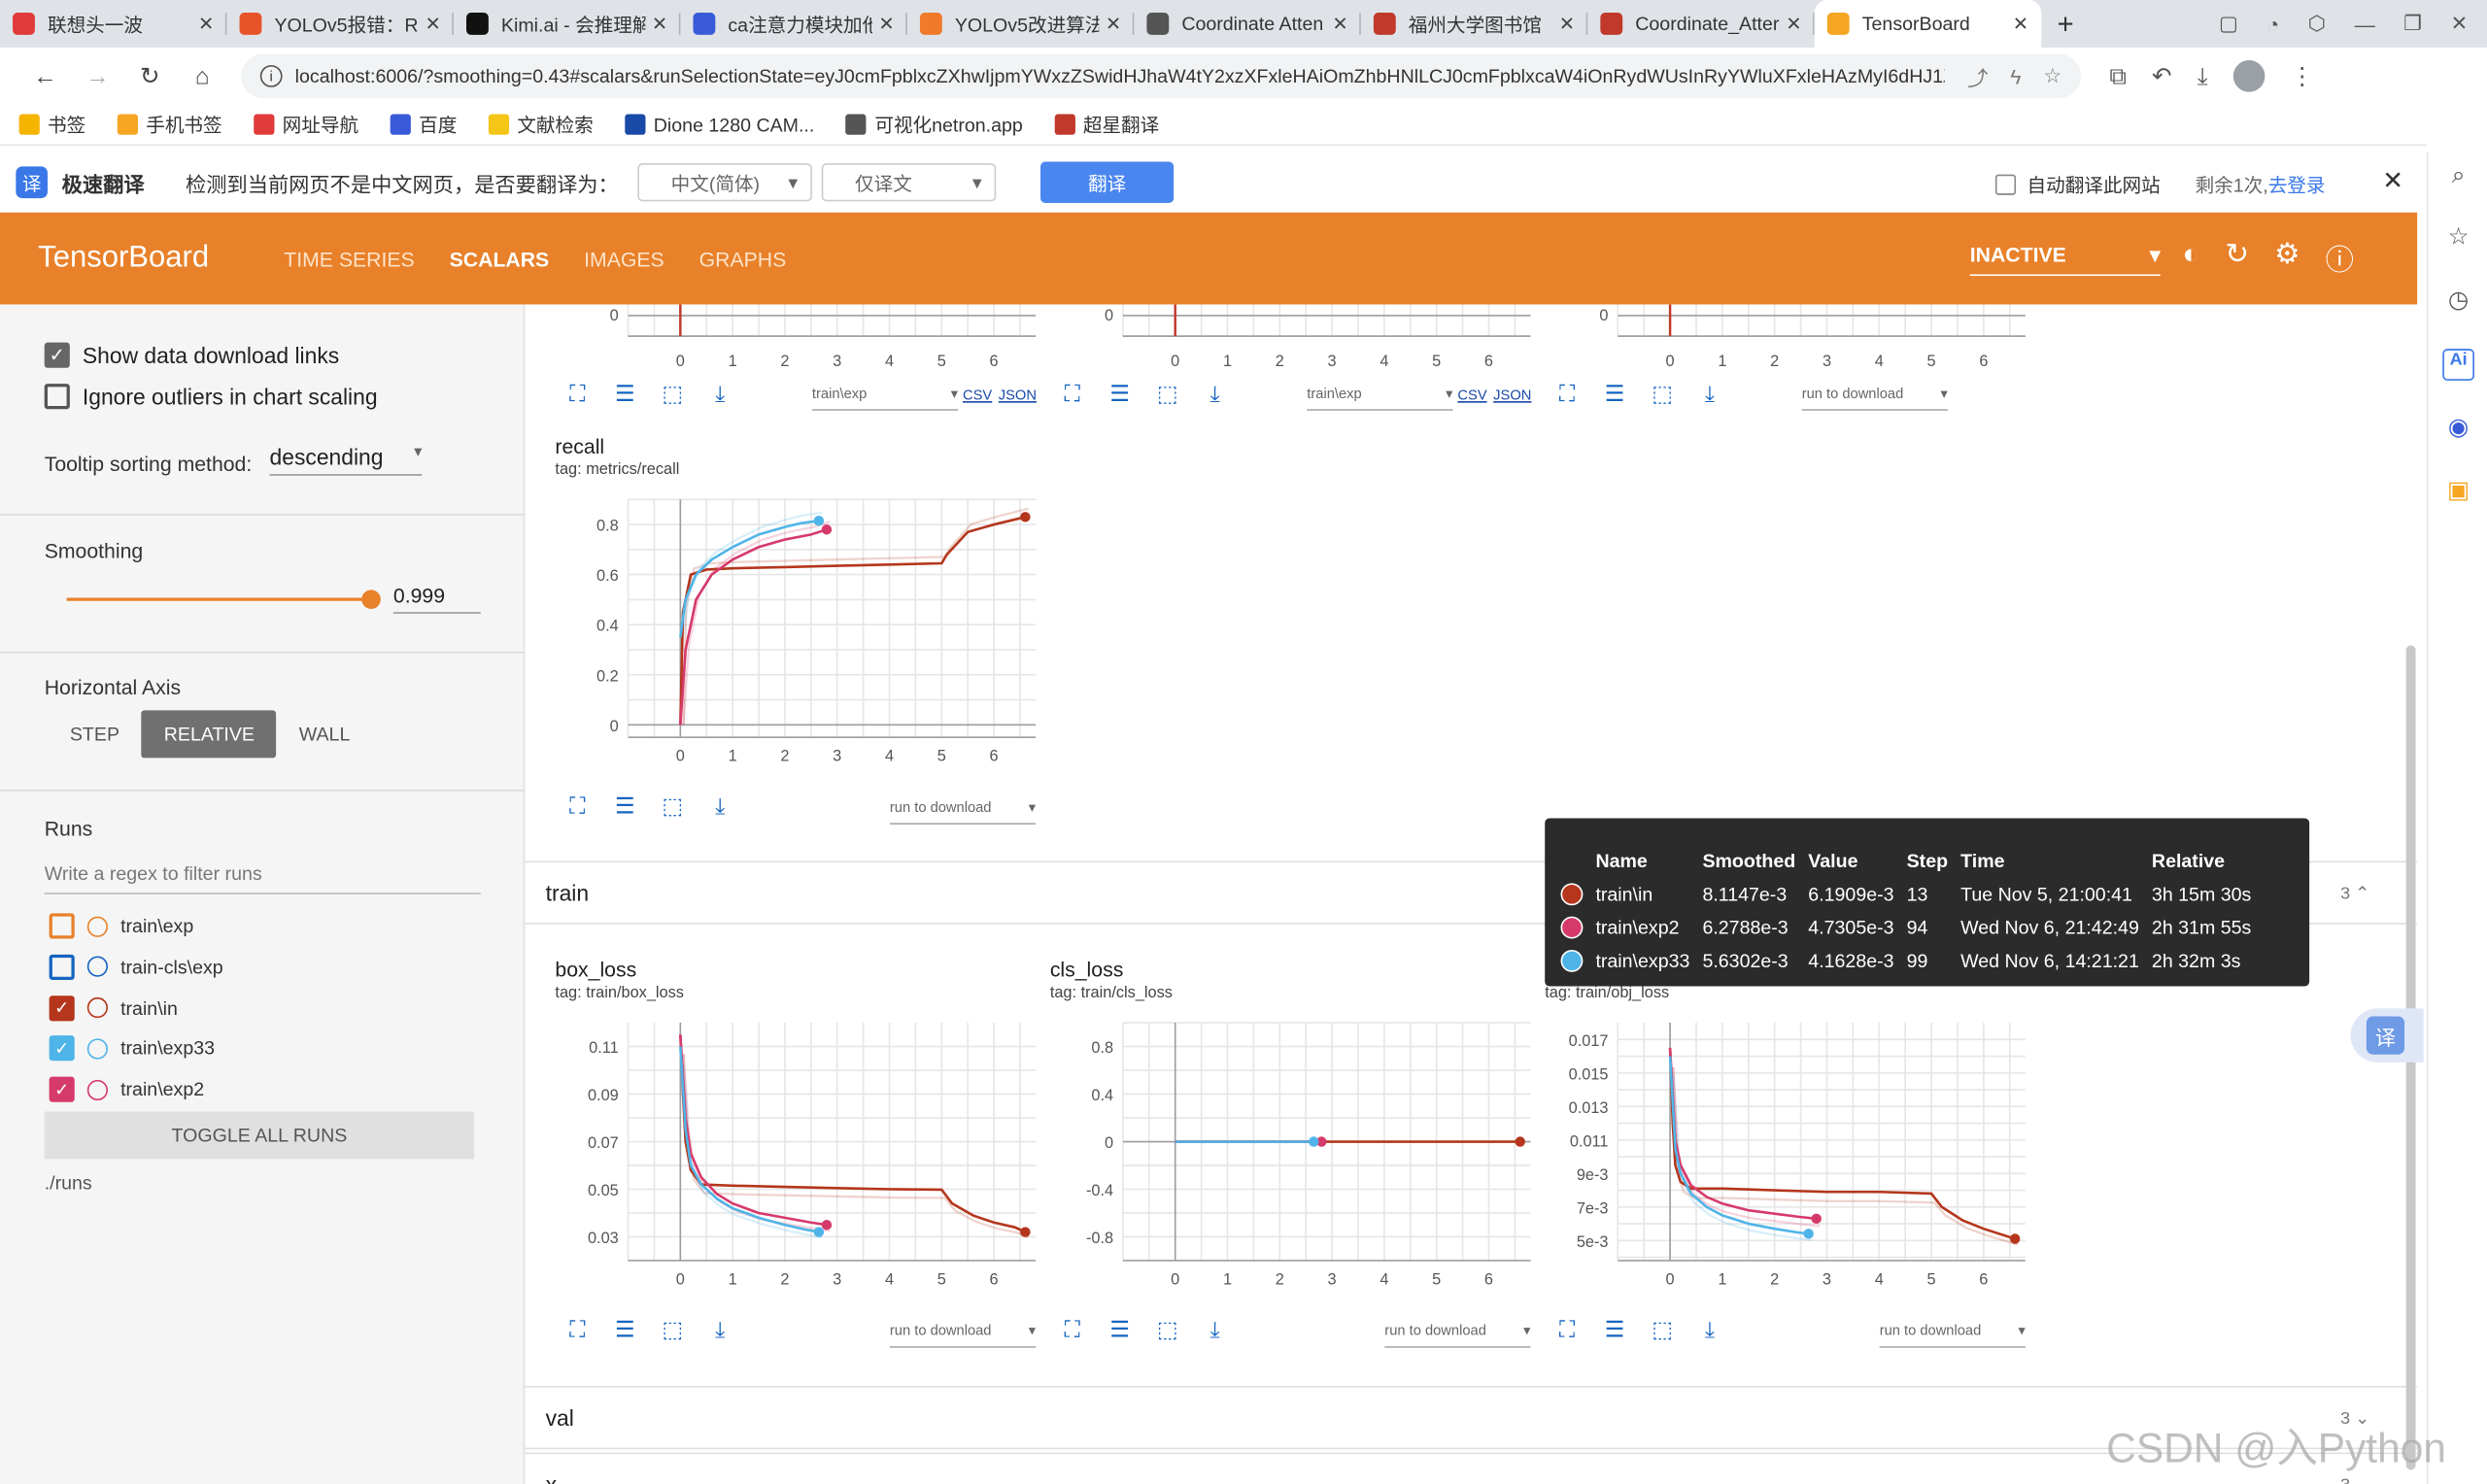 The image size is (2487, 1484). What do you see at coordinates (219, 599) in the screenshot?
I see `smoothing-slider-track` at bounding box center [219, 599].